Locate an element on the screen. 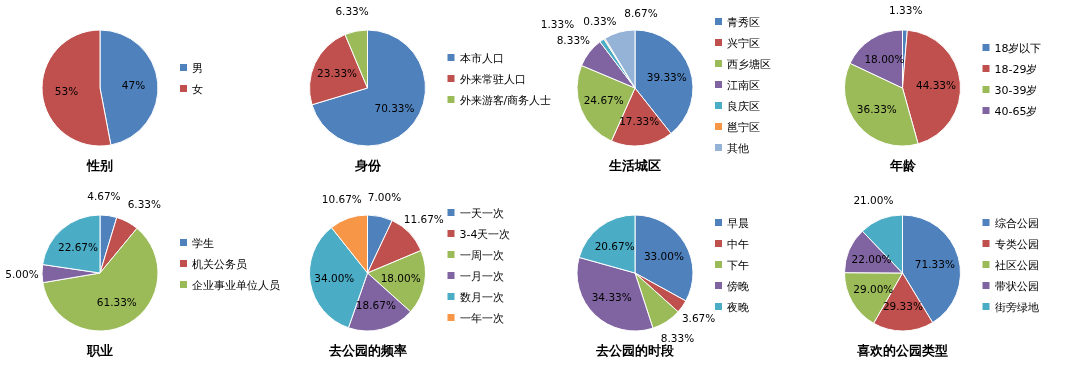 The height and width of the screenshot is (377, 1070). text: 去公园的时段 is located at coordinates (635, 350).